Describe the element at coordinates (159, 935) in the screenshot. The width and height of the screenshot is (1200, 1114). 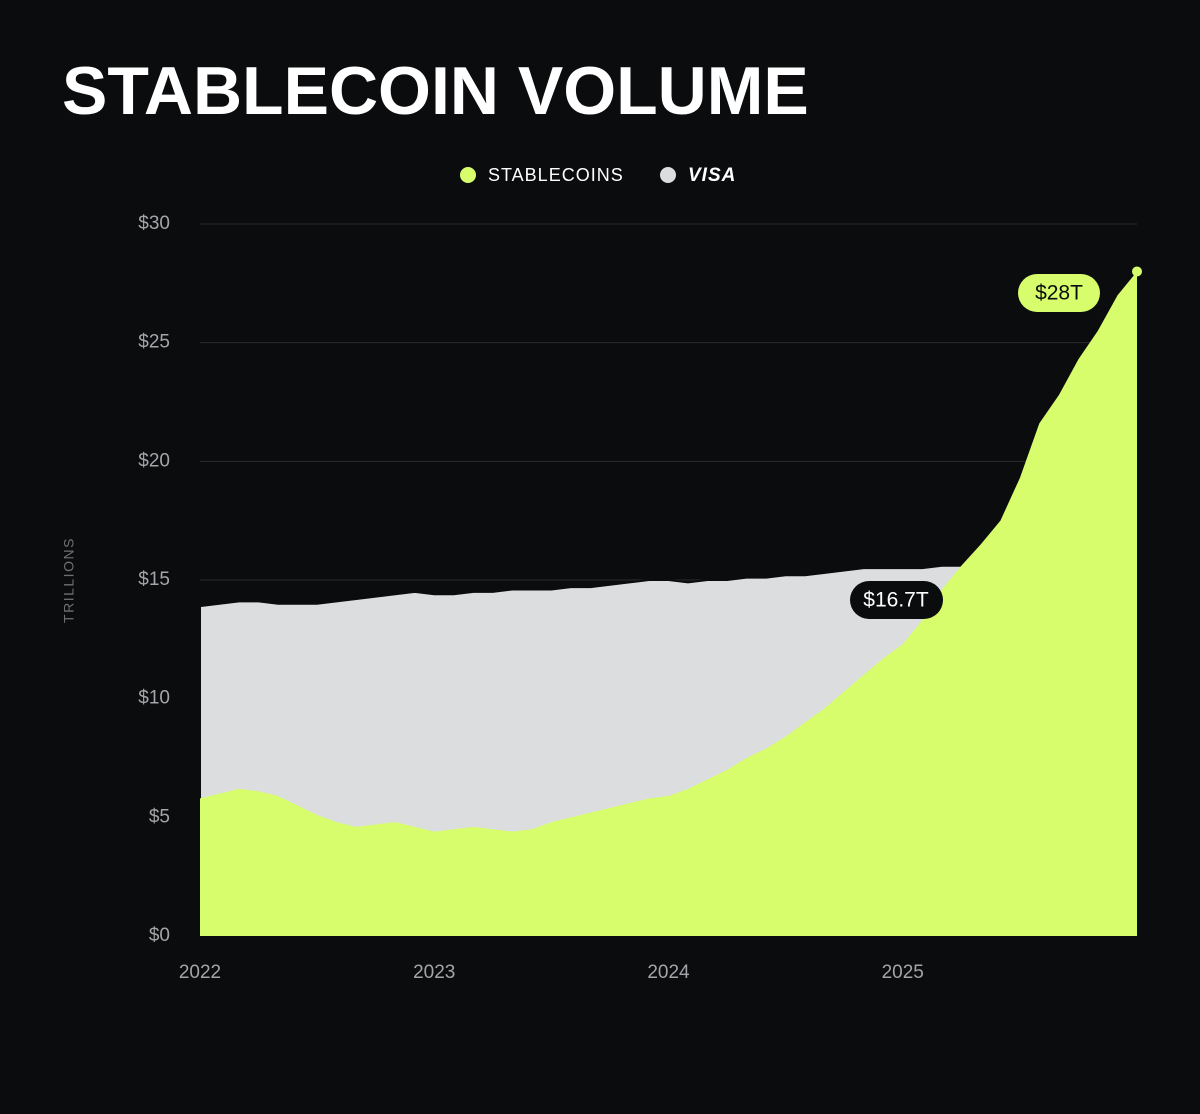
I see `y-tick-label: $0` at that location.